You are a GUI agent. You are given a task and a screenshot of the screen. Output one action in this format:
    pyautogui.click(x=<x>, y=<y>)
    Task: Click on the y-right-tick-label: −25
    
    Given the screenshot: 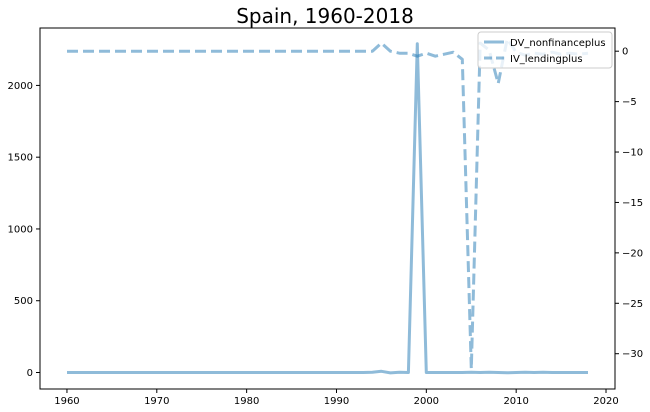 What is the action you would take?
    pyautogui.click(x=632, y=304)
    